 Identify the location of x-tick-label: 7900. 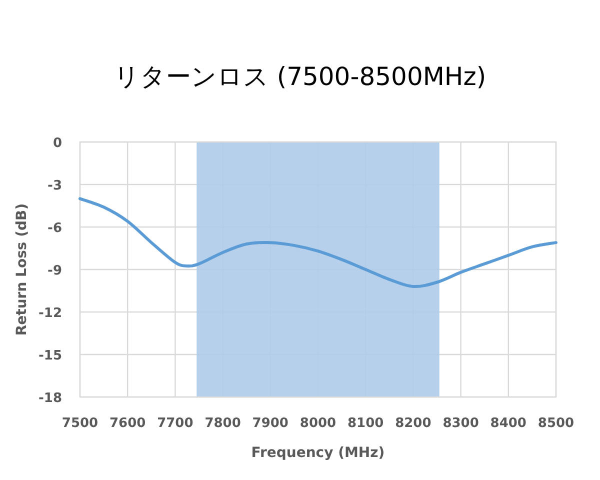
(270, 423).